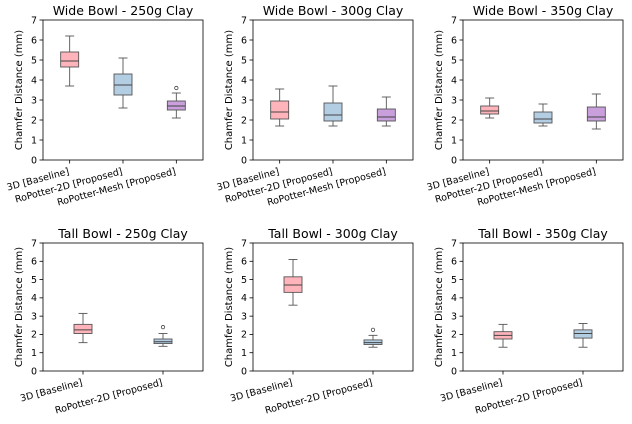  Describe the element at coordinates (542, 233) in the screenshot. I see `chart-title: Tall Bowl - 350g Clay` at that location.